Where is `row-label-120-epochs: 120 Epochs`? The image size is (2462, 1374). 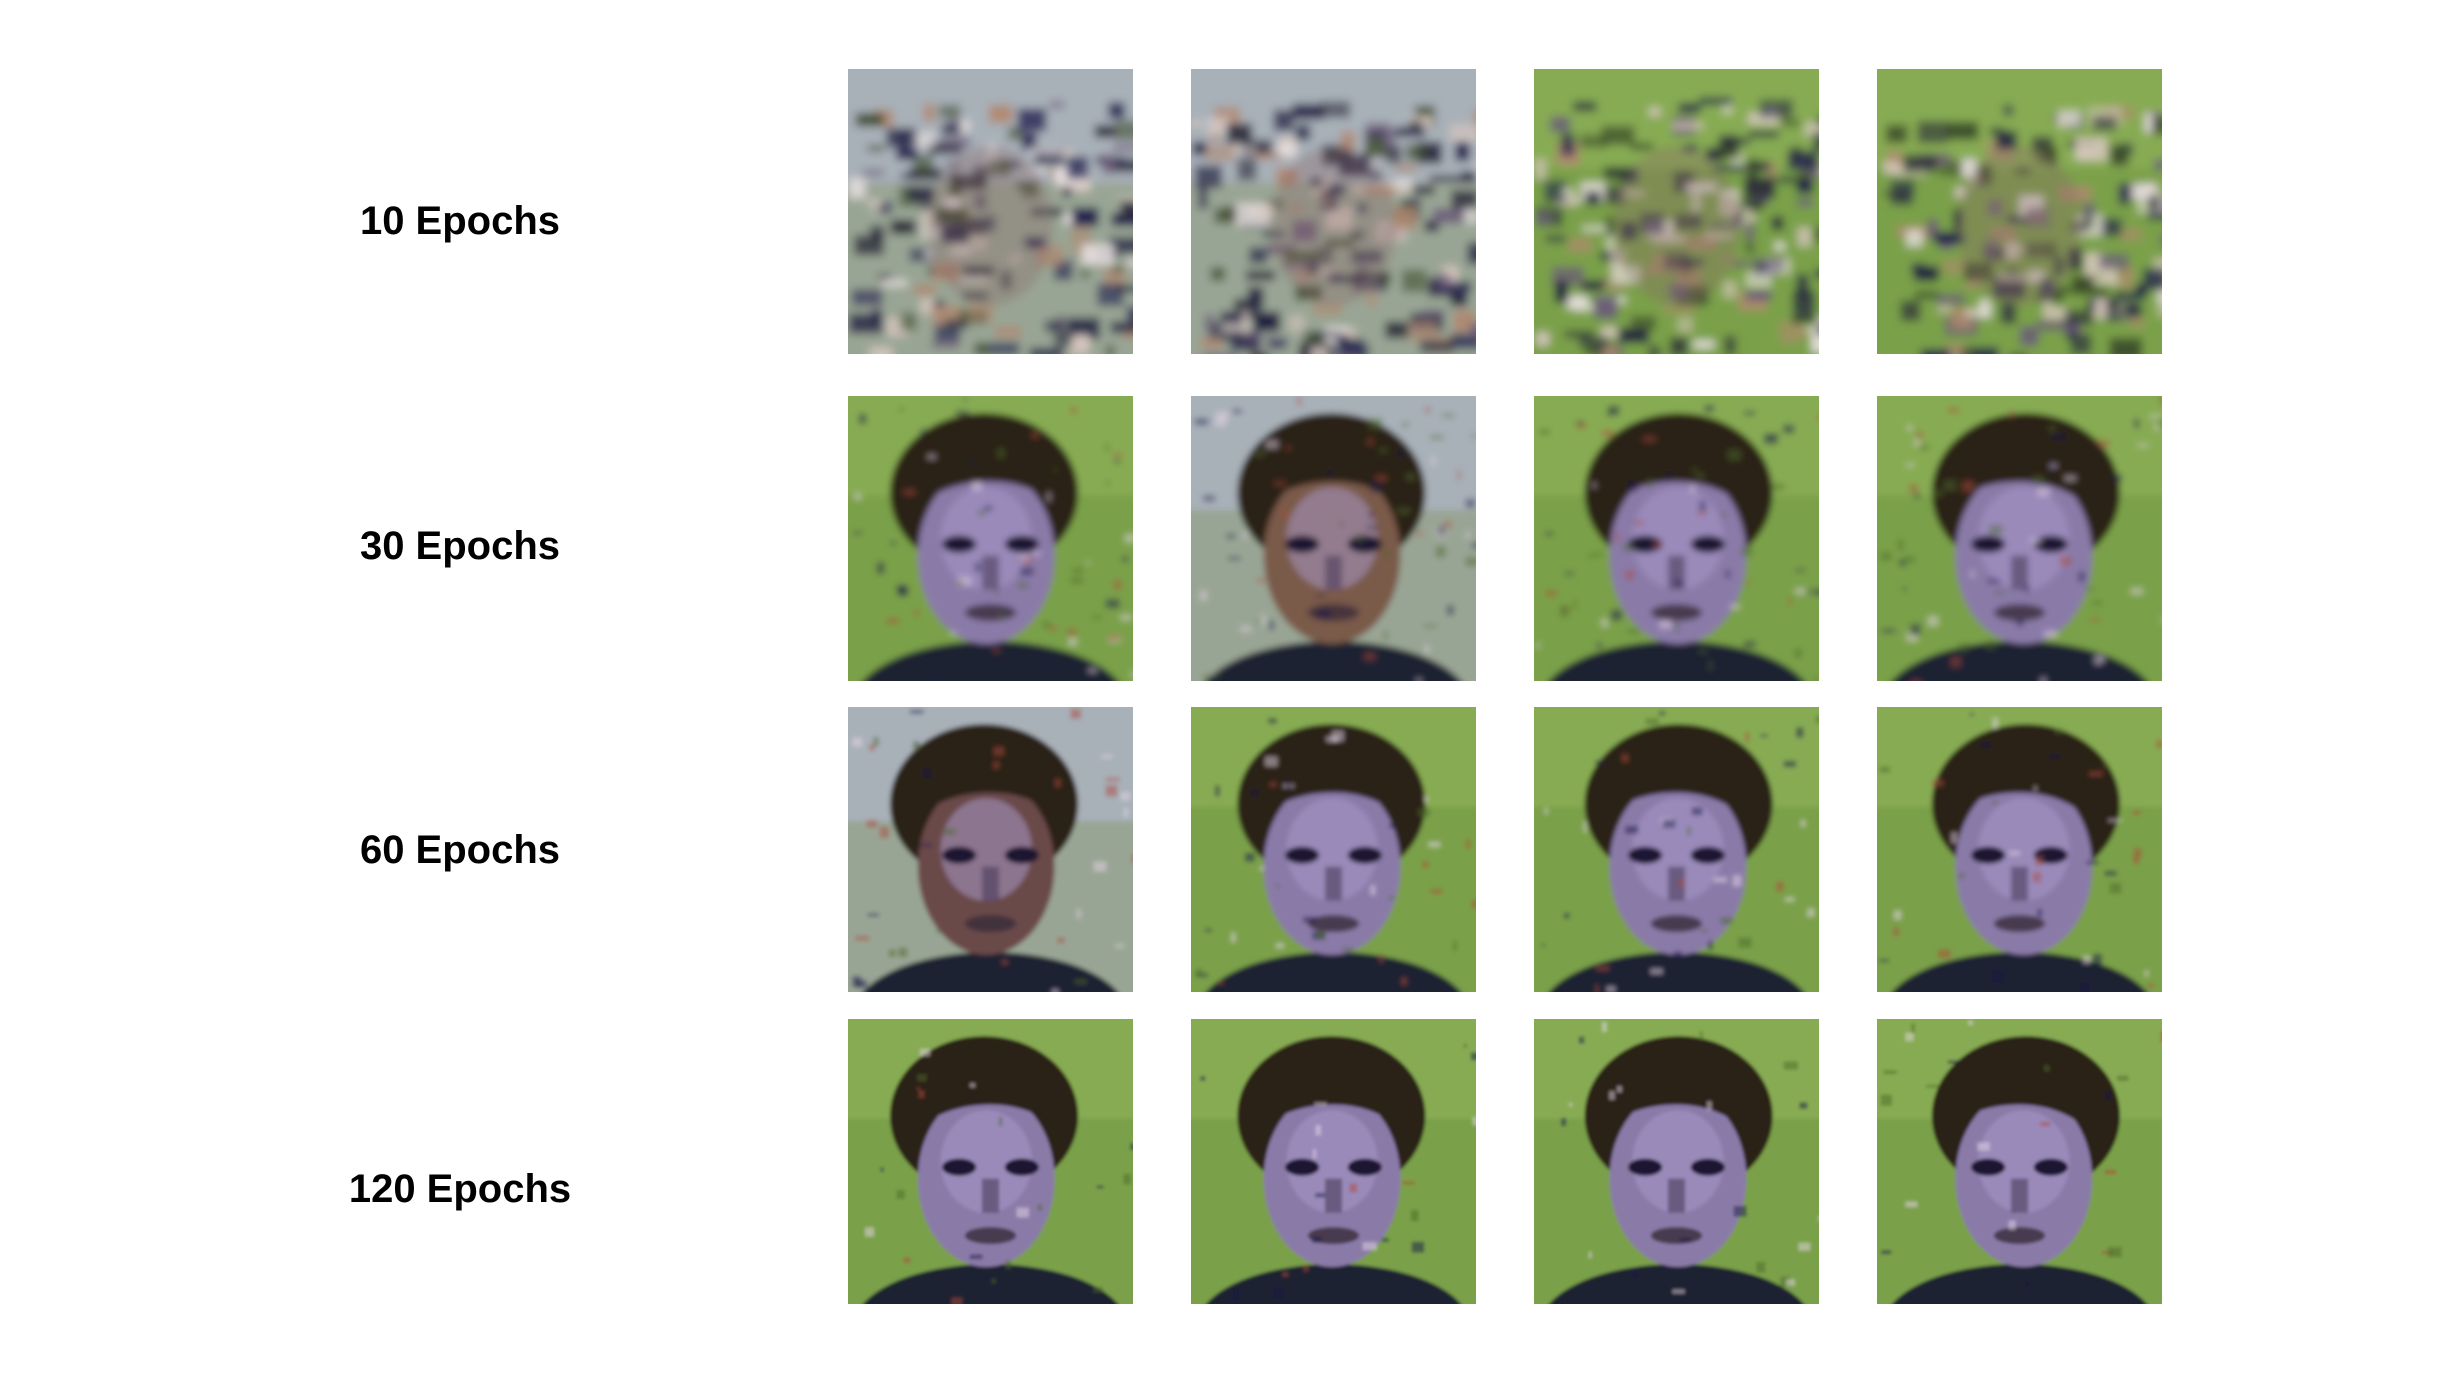
row-label-120-epochs: 120 Epochs is located at coordinates (460, 1189).